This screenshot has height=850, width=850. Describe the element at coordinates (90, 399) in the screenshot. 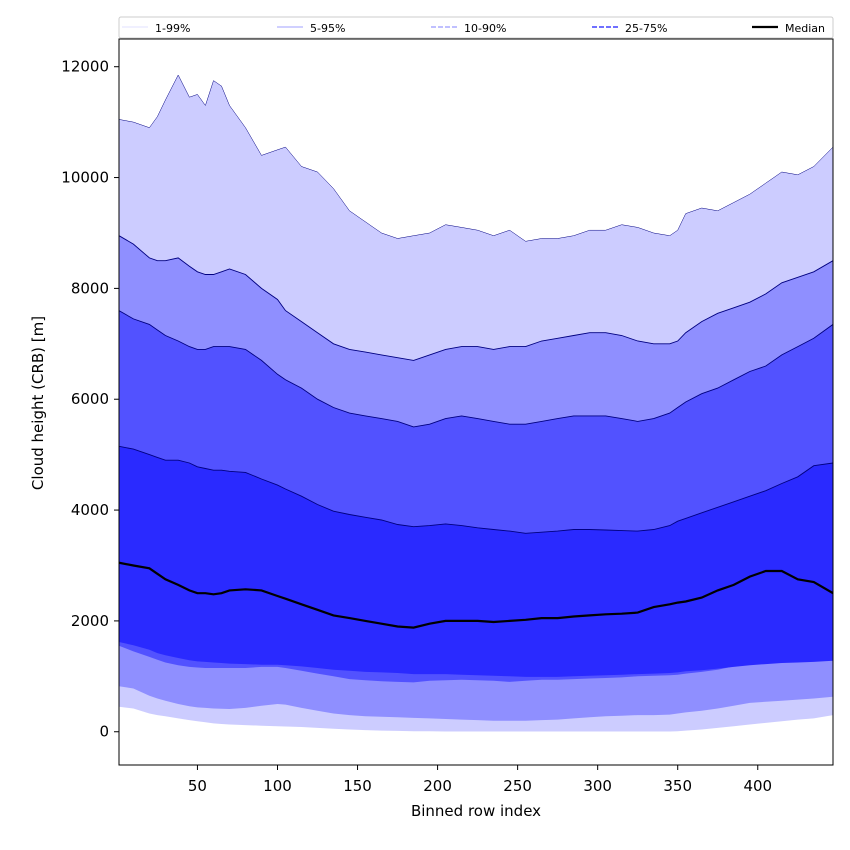

I see `y-tick-label-6000: 6000` at that location.